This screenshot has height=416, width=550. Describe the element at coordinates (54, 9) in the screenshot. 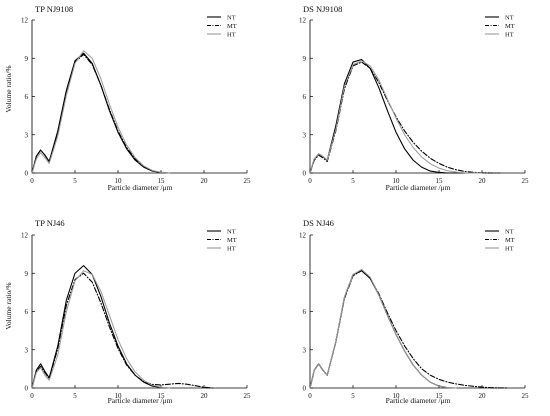

I see `panel-title: TP NJ9108` at that location.